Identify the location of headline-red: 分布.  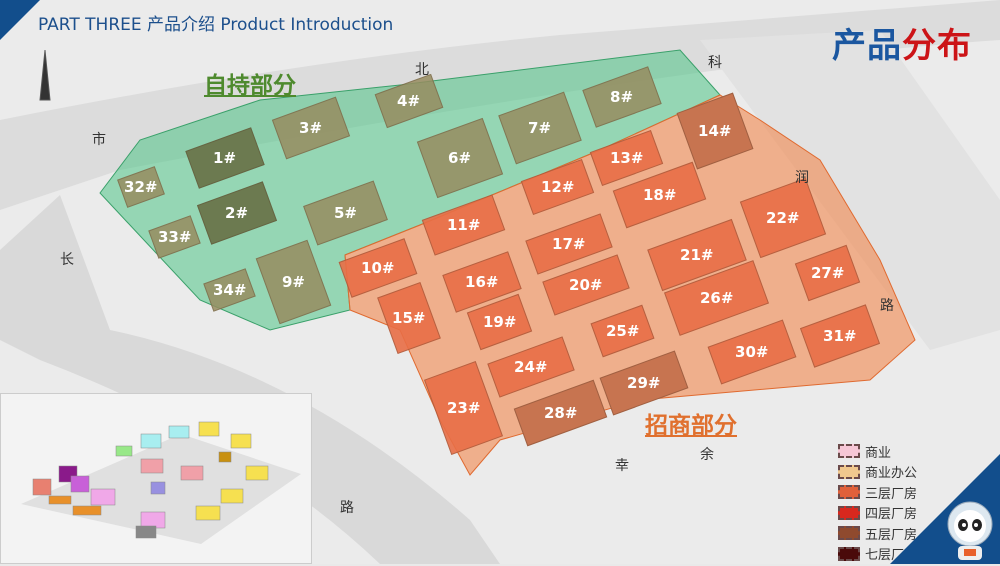
(937, 46).